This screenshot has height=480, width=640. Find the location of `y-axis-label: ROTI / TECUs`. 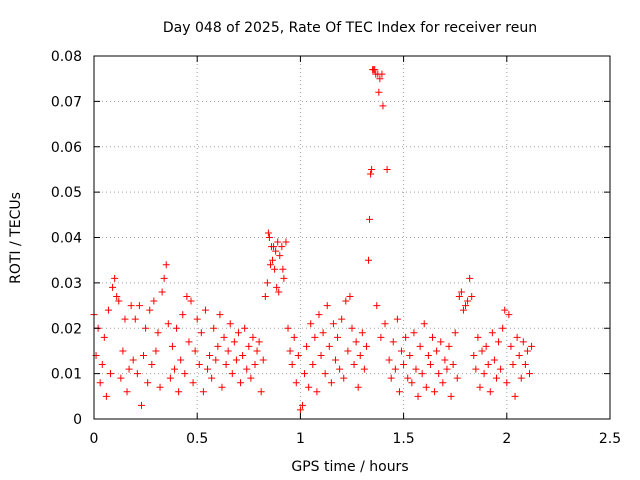

y-axis-label: ROTI / TECUs is located at coordinates (16, 238).